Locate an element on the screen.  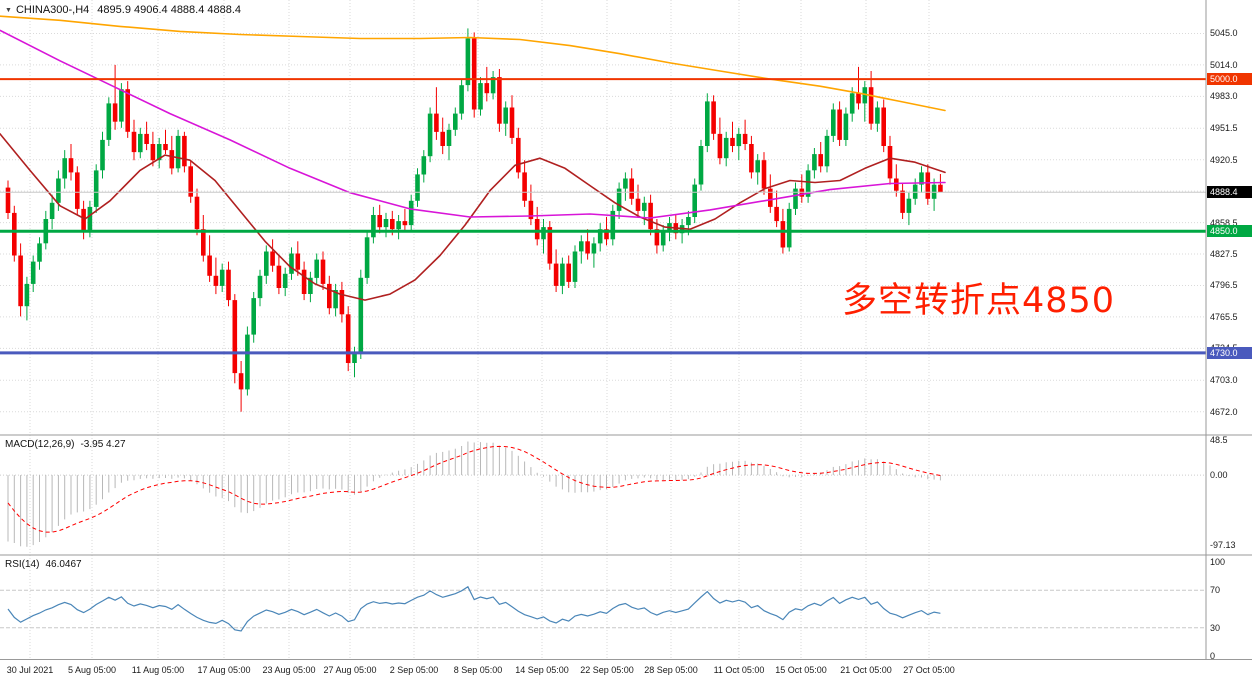
symbol-collapse-icon: ▼ is located at coordinates (8, 10).